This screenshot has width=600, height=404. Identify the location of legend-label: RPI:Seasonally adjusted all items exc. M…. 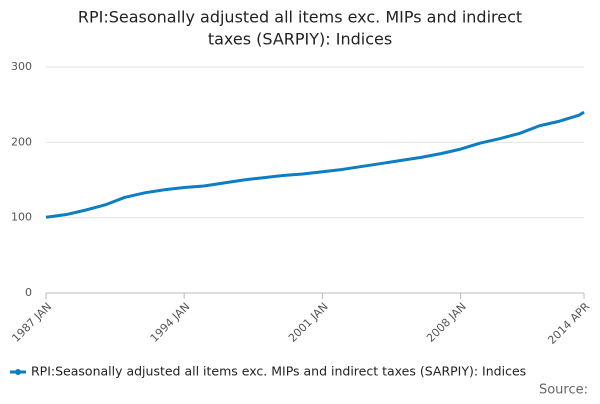
(278, 371).